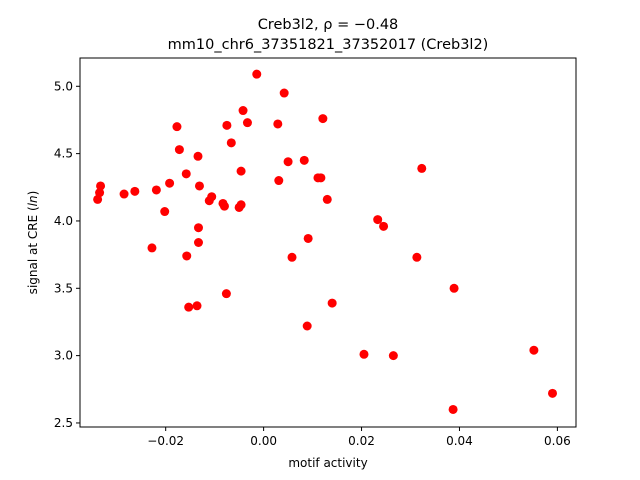  I want to click on x-tick-label-1: 0.00, so click(263, 441).